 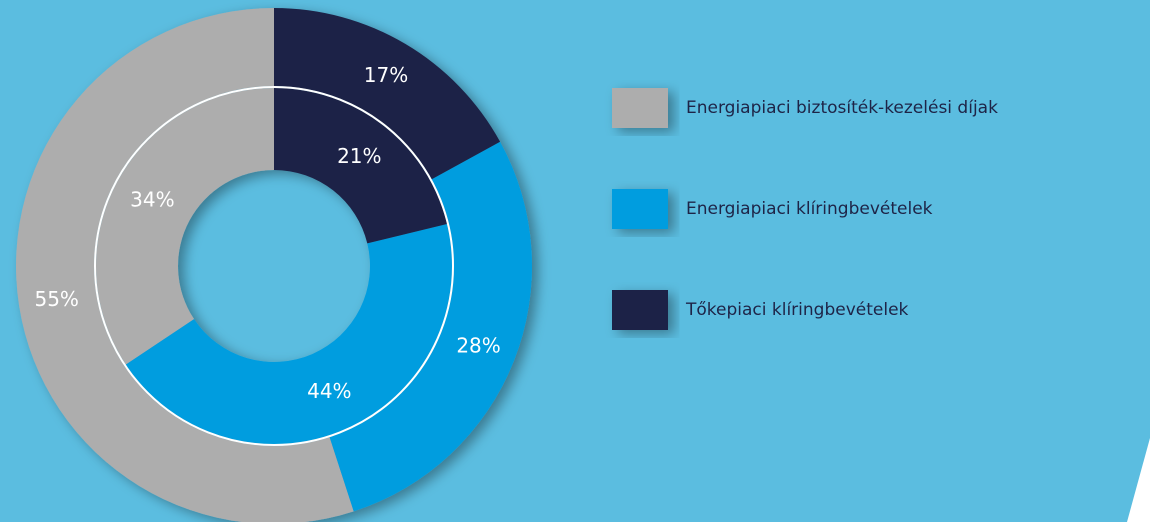 I want to click on decoration, so click(x=1138, y=480).